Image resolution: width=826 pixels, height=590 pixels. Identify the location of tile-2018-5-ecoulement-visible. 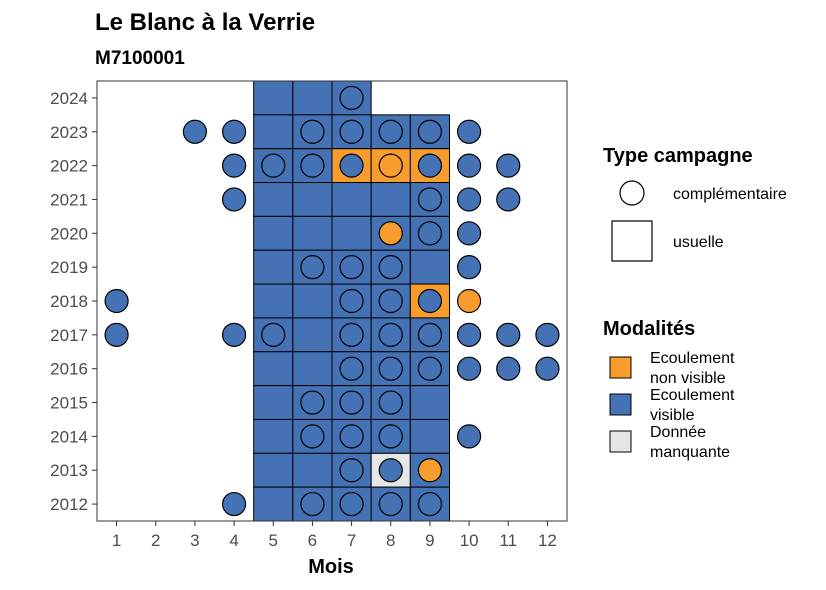
(273, 301).